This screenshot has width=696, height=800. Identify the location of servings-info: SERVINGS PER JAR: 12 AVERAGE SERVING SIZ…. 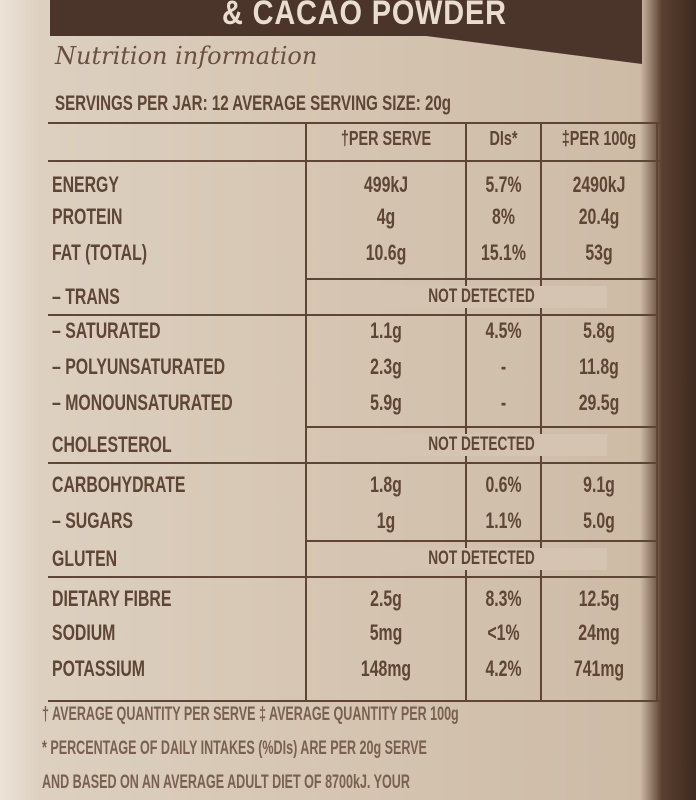
(253, 103).